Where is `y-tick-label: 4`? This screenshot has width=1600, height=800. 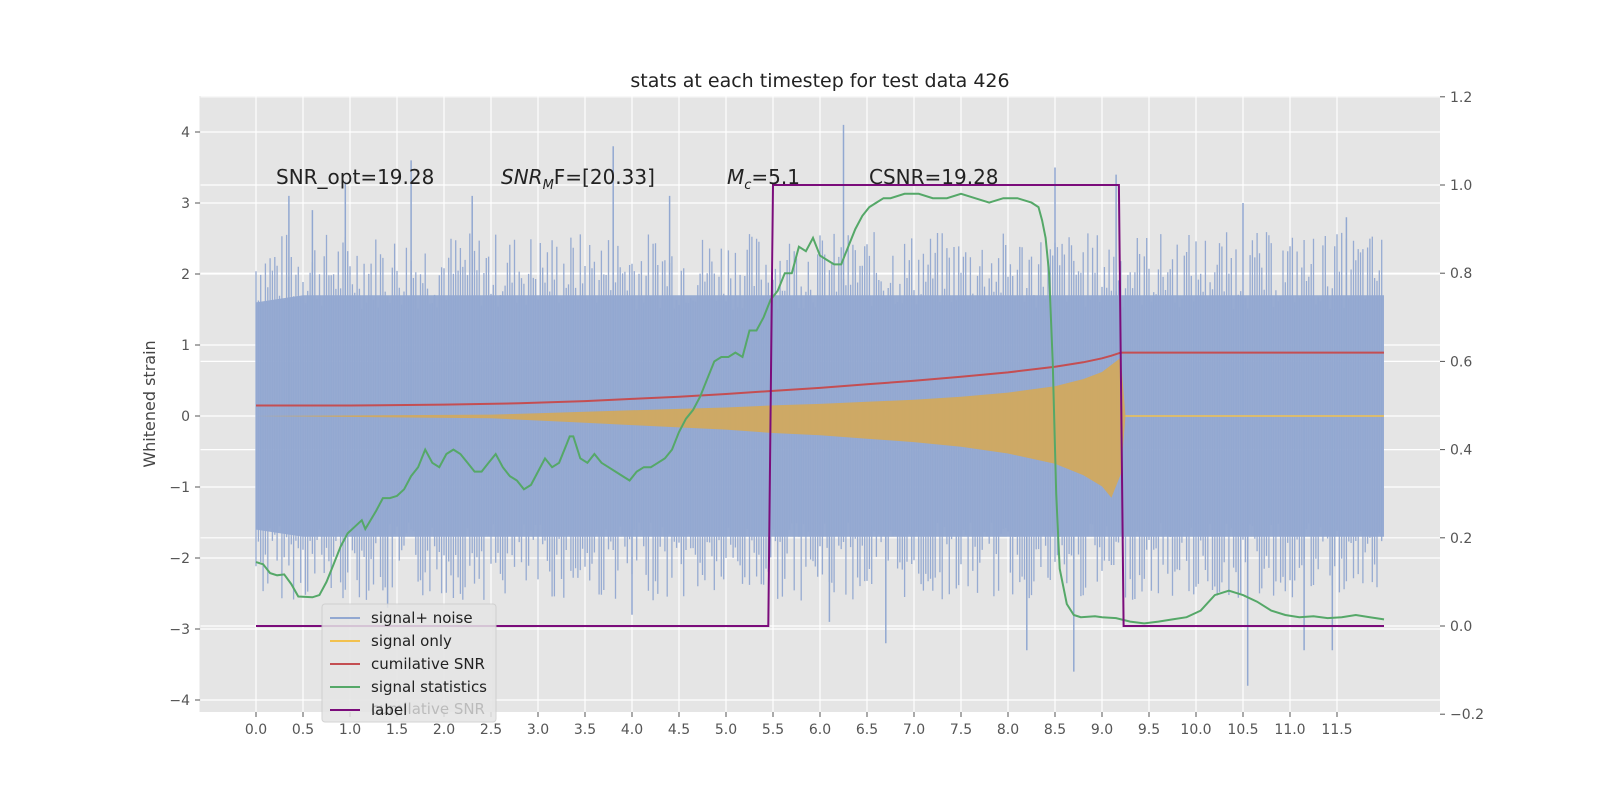
y-tick-label: 4 is located at coordinates (185, 133).